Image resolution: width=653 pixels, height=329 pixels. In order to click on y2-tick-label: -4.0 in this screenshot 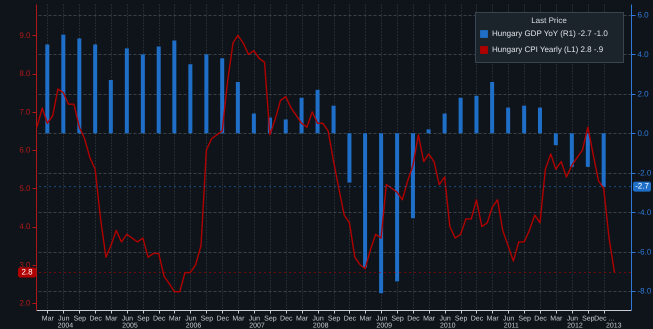, I will do `click(645, 212)`.